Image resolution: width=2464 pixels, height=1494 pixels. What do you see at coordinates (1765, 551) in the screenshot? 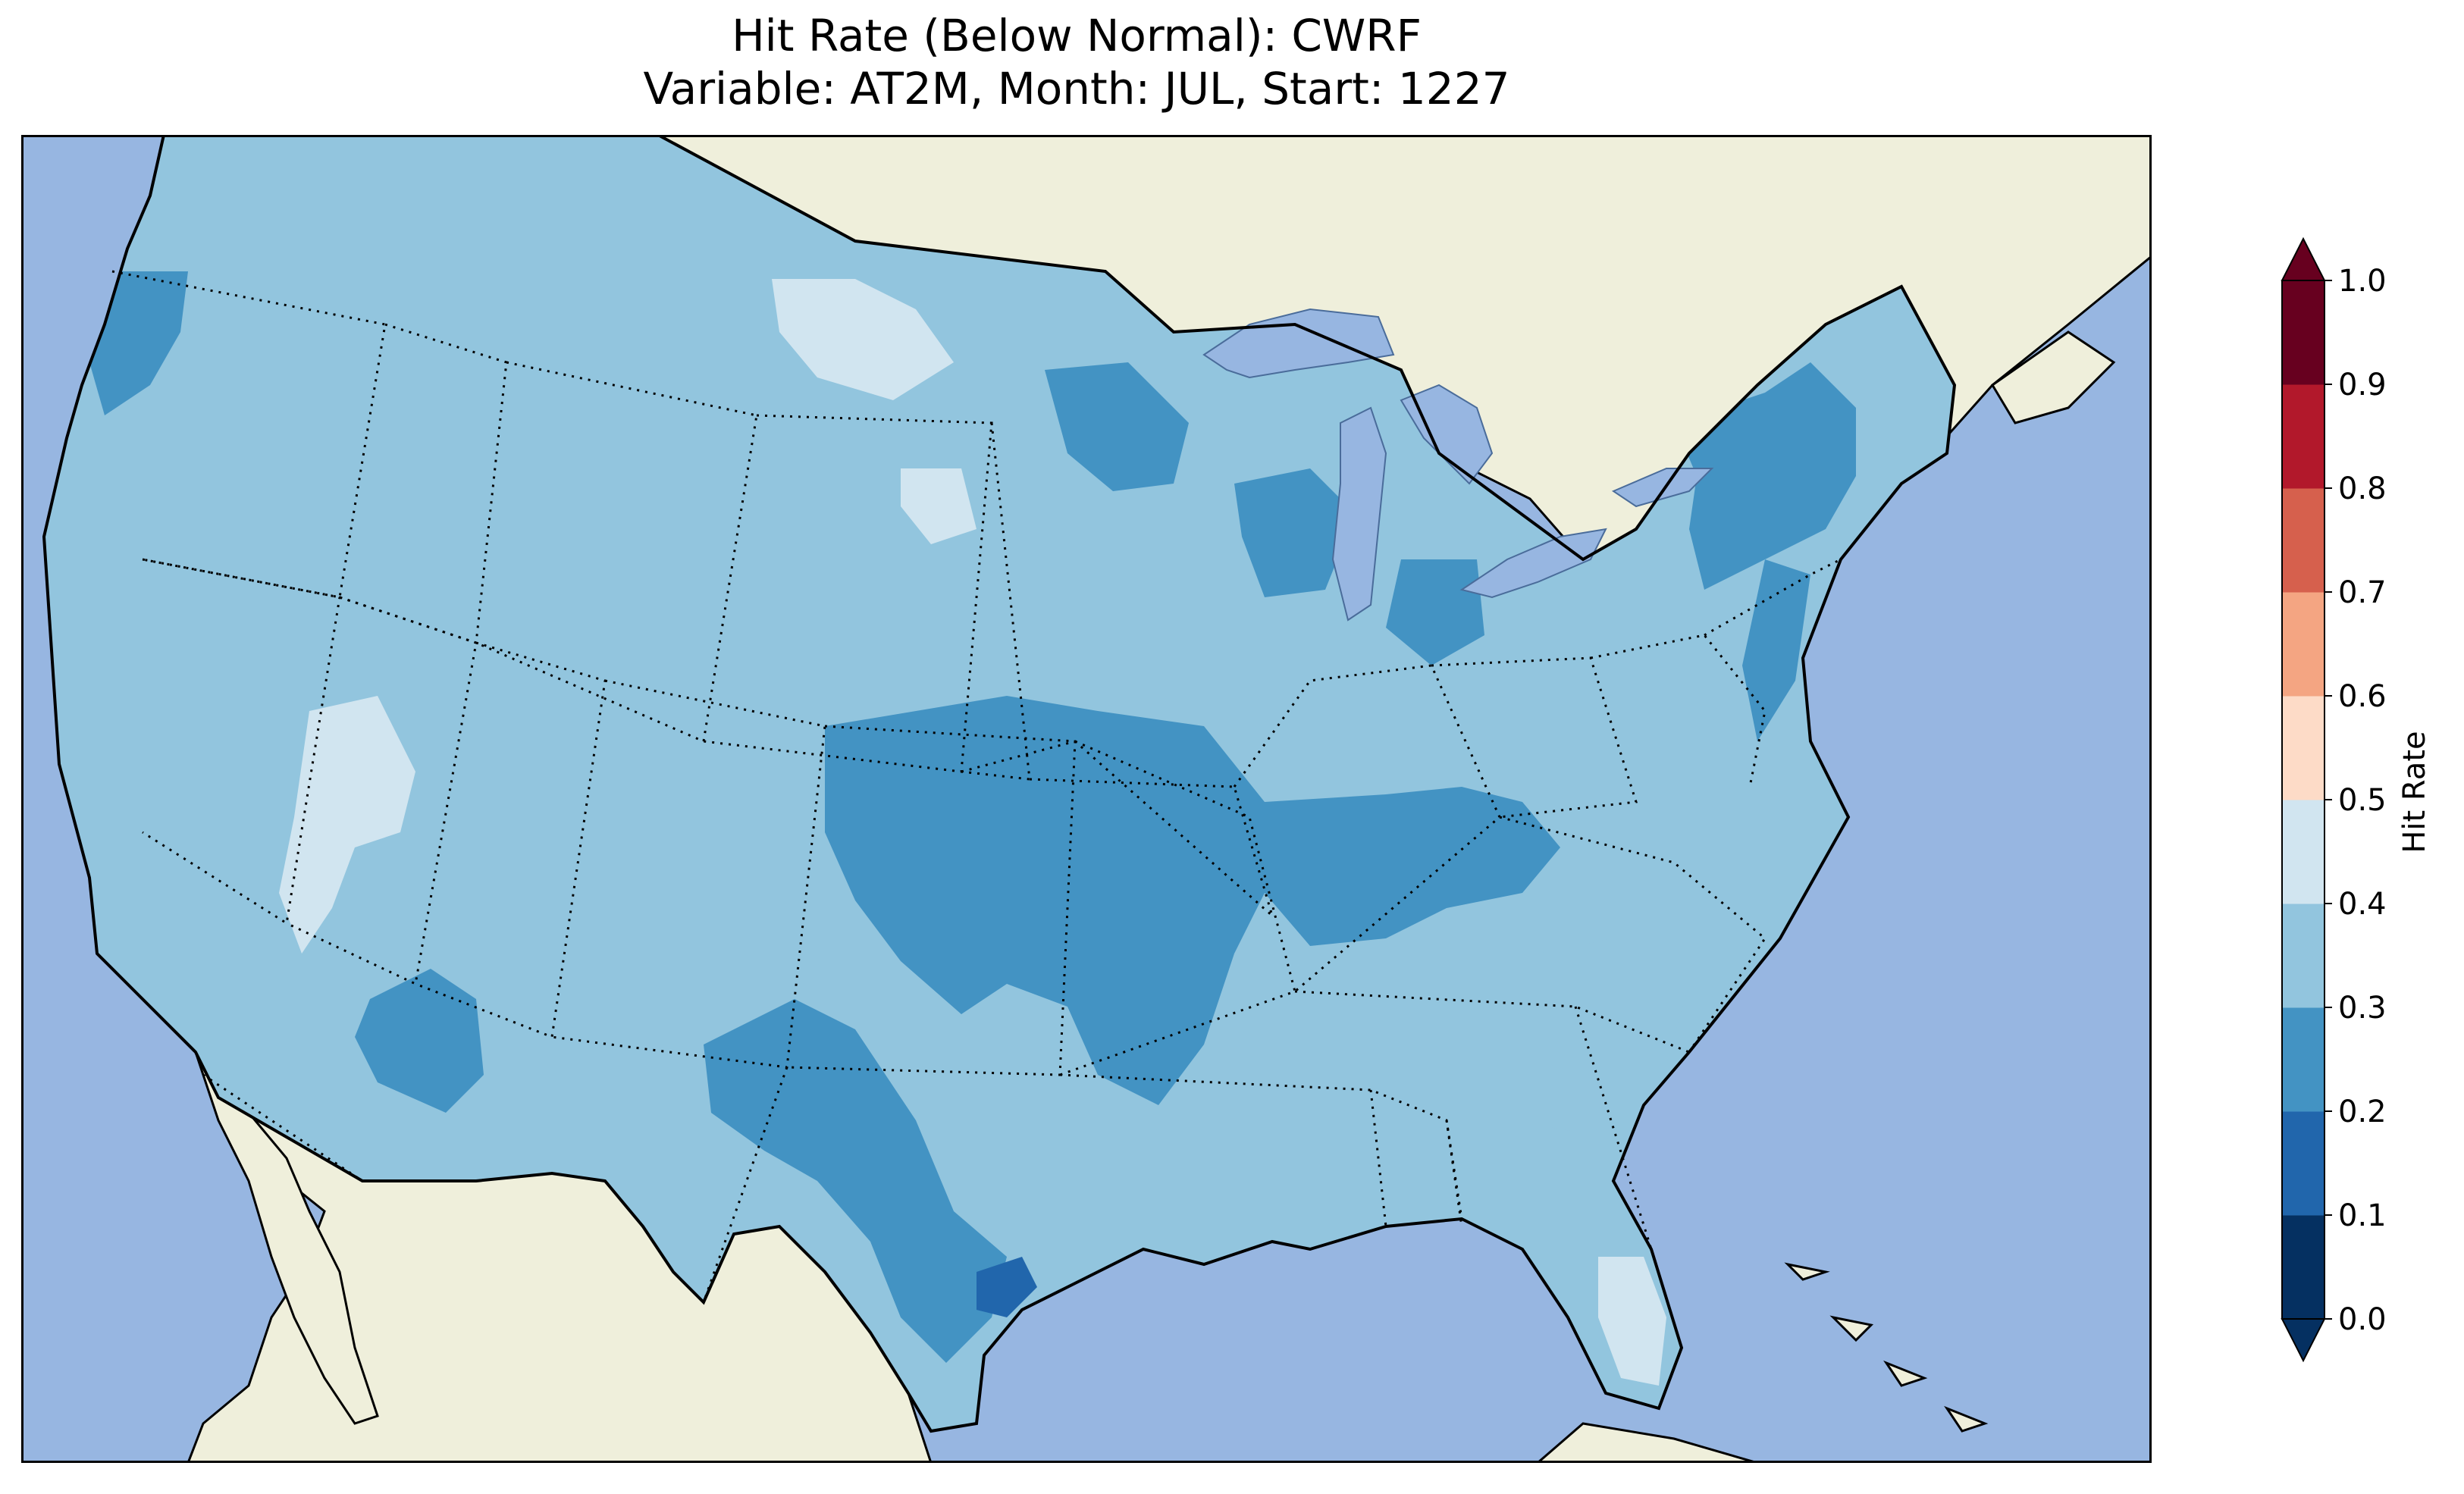
I see `heatmap-region-new-england-hudson-valley` at bounding box center [1765, 551].